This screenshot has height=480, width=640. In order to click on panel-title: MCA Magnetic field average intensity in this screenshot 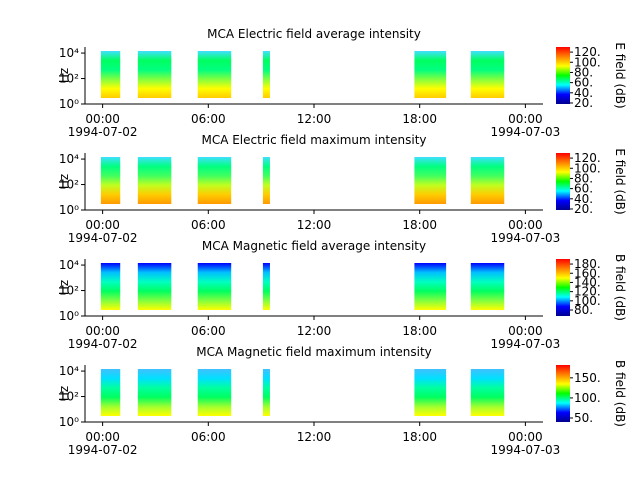, I will do `click(314, 246)`.